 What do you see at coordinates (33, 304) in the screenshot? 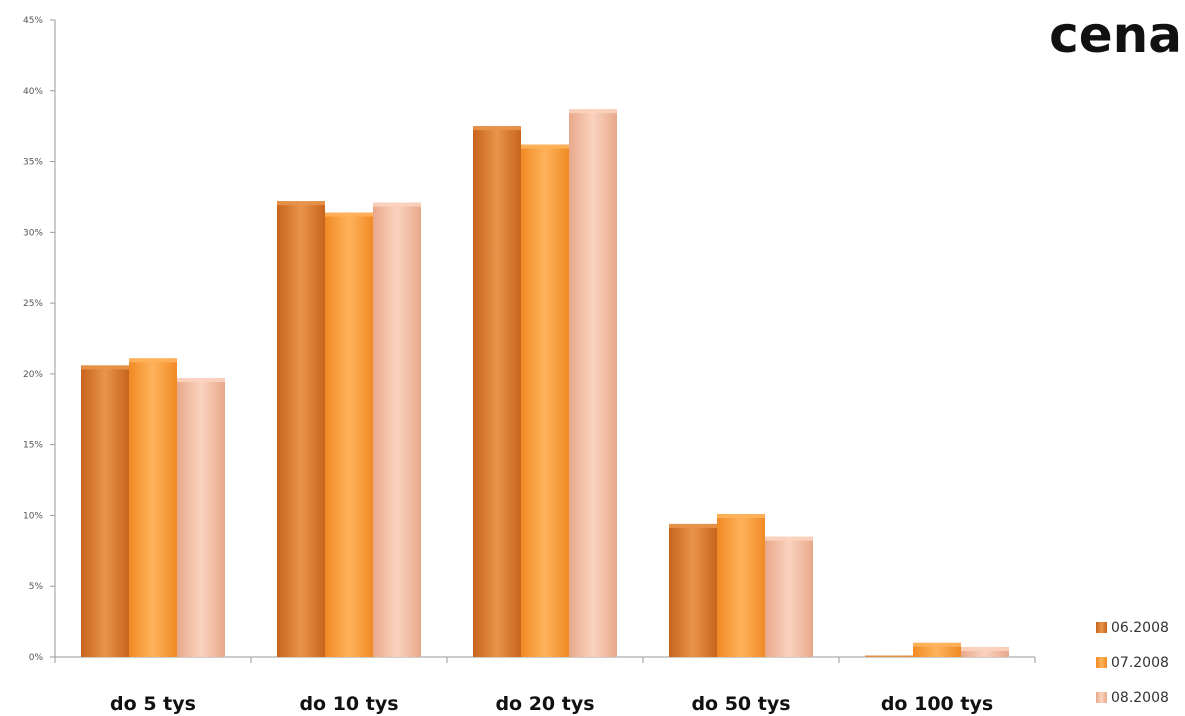
I see `y-tick-label: 25%` at bounding box center [33, 304].